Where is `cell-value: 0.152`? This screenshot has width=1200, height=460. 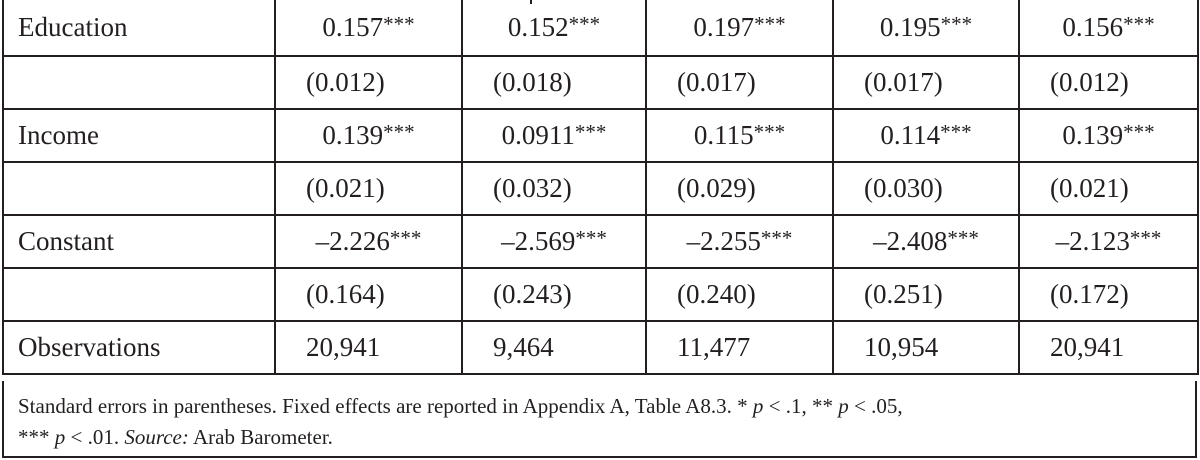 cell-value: 0.152 is located at coordinates (538, 27).